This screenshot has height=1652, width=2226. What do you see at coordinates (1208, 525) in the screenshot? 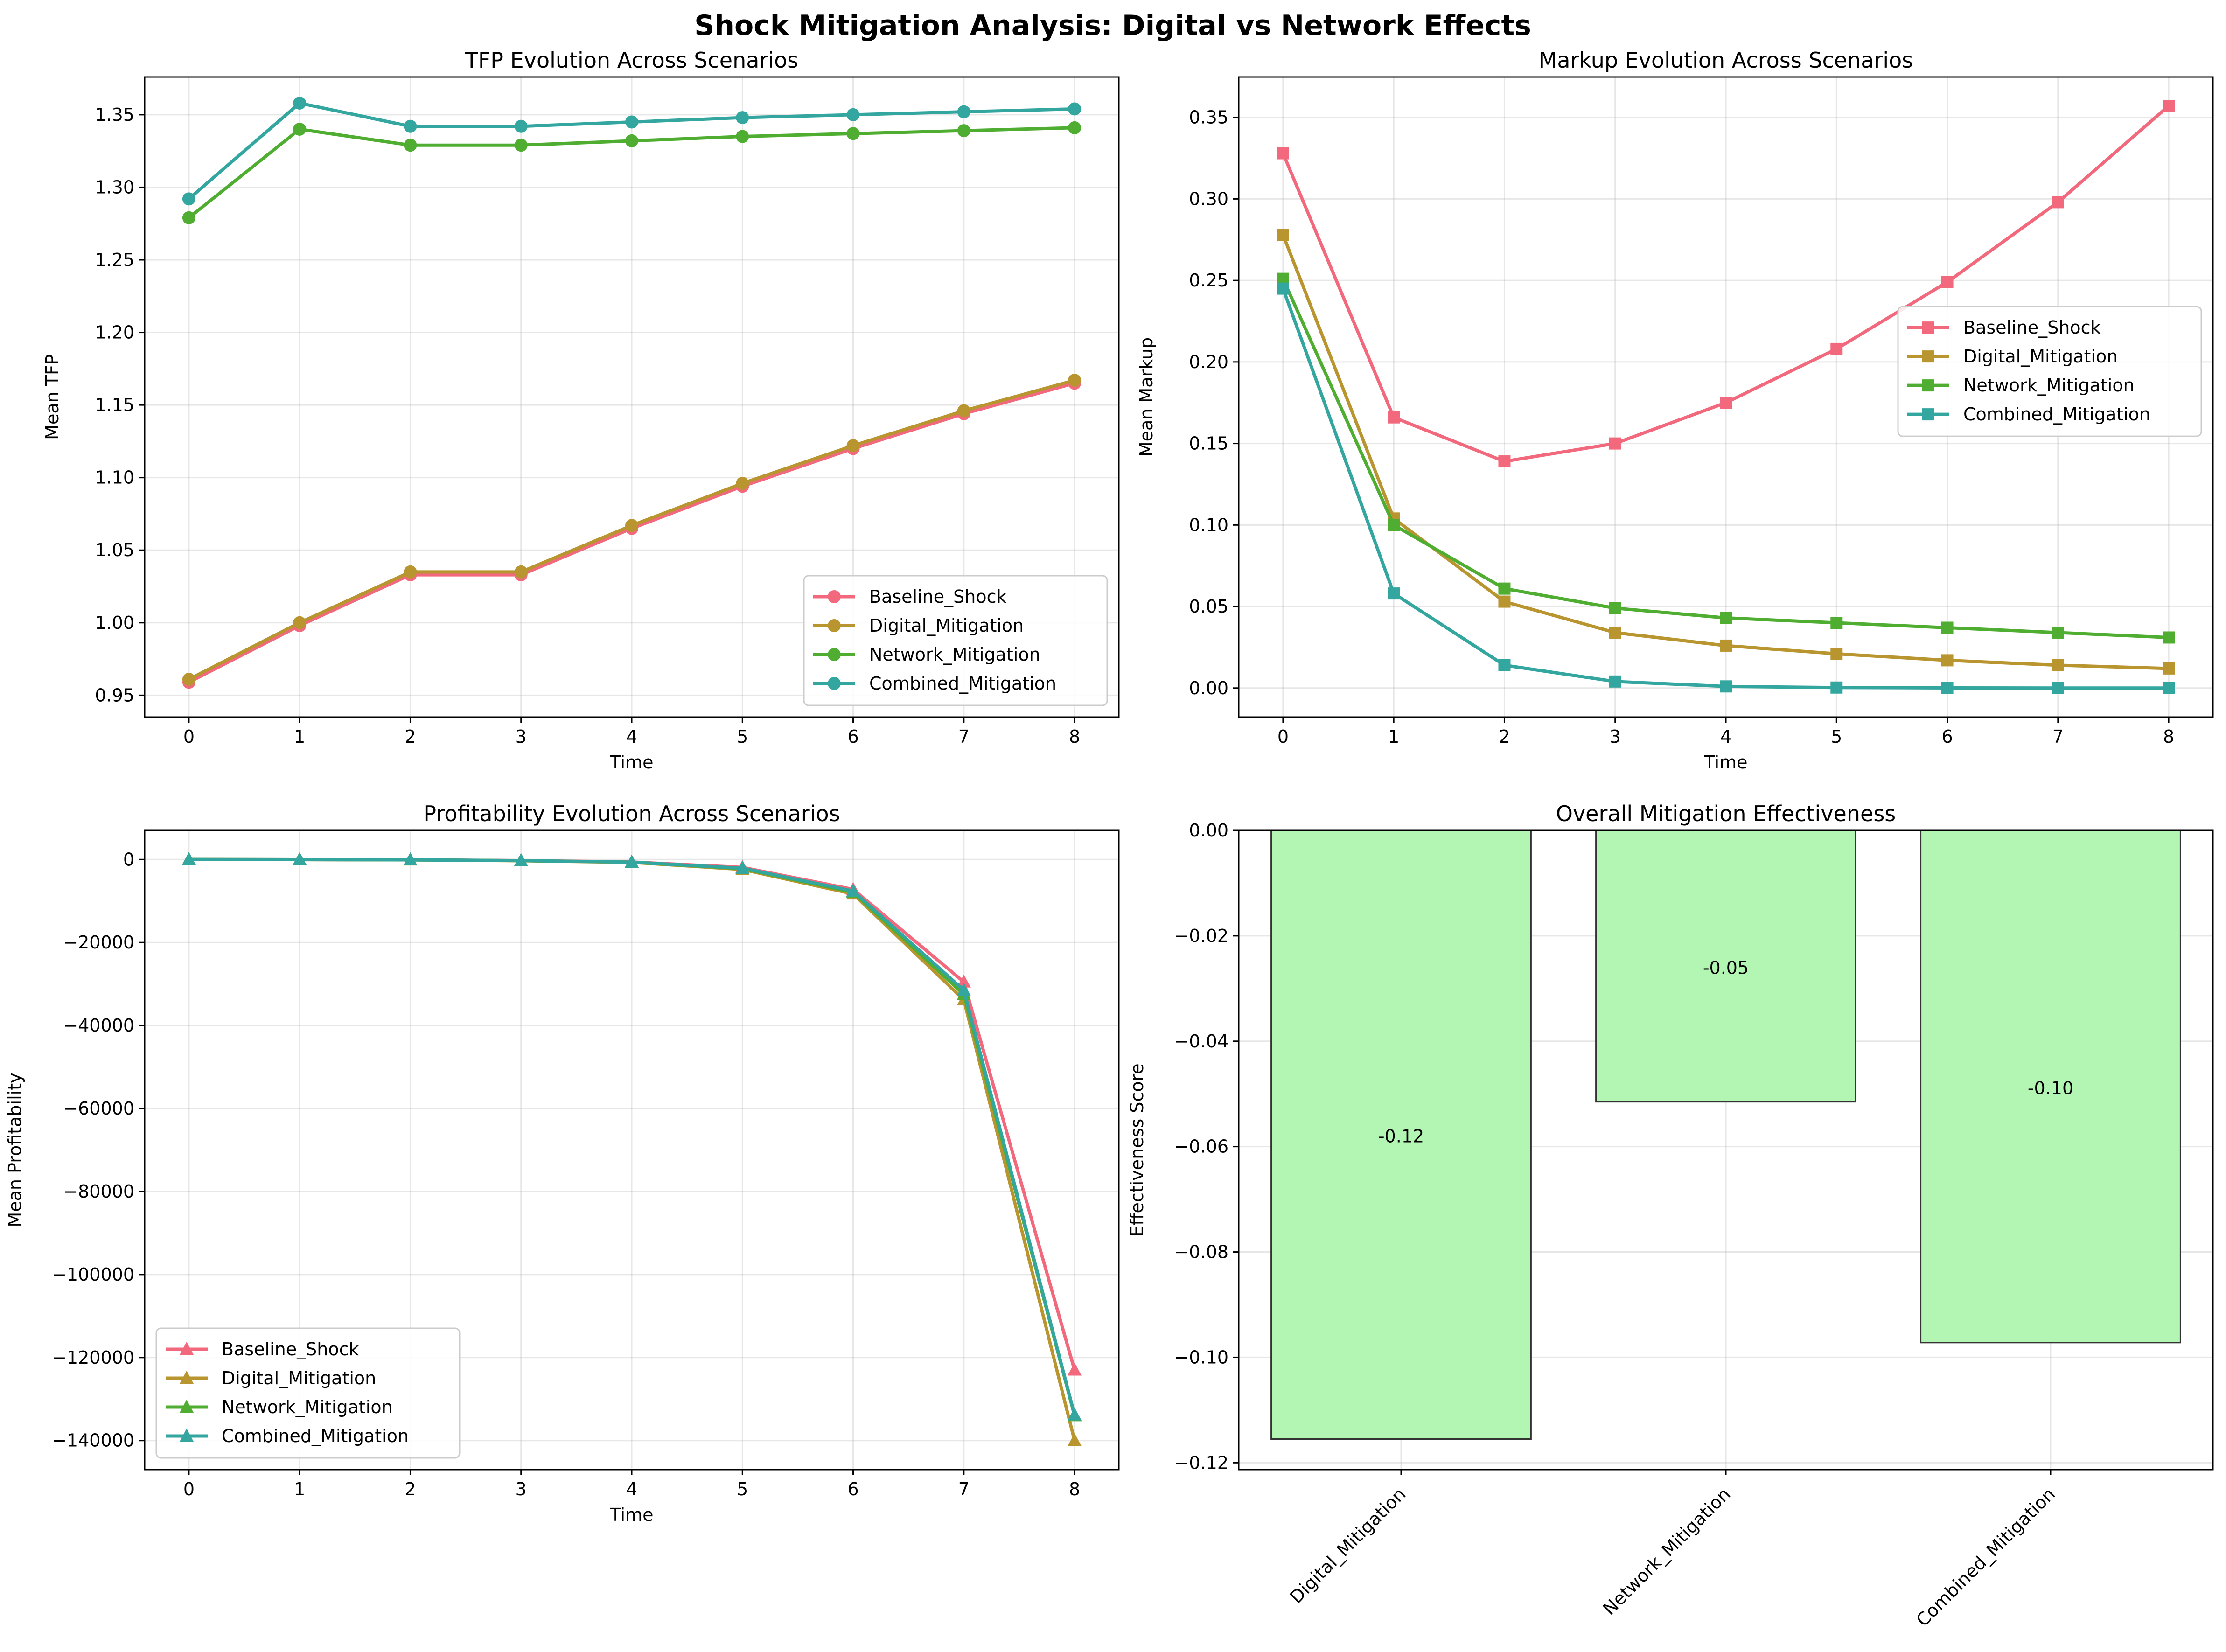
I see `y-tick-label: 0.10` at bounding box center [1208, 525].